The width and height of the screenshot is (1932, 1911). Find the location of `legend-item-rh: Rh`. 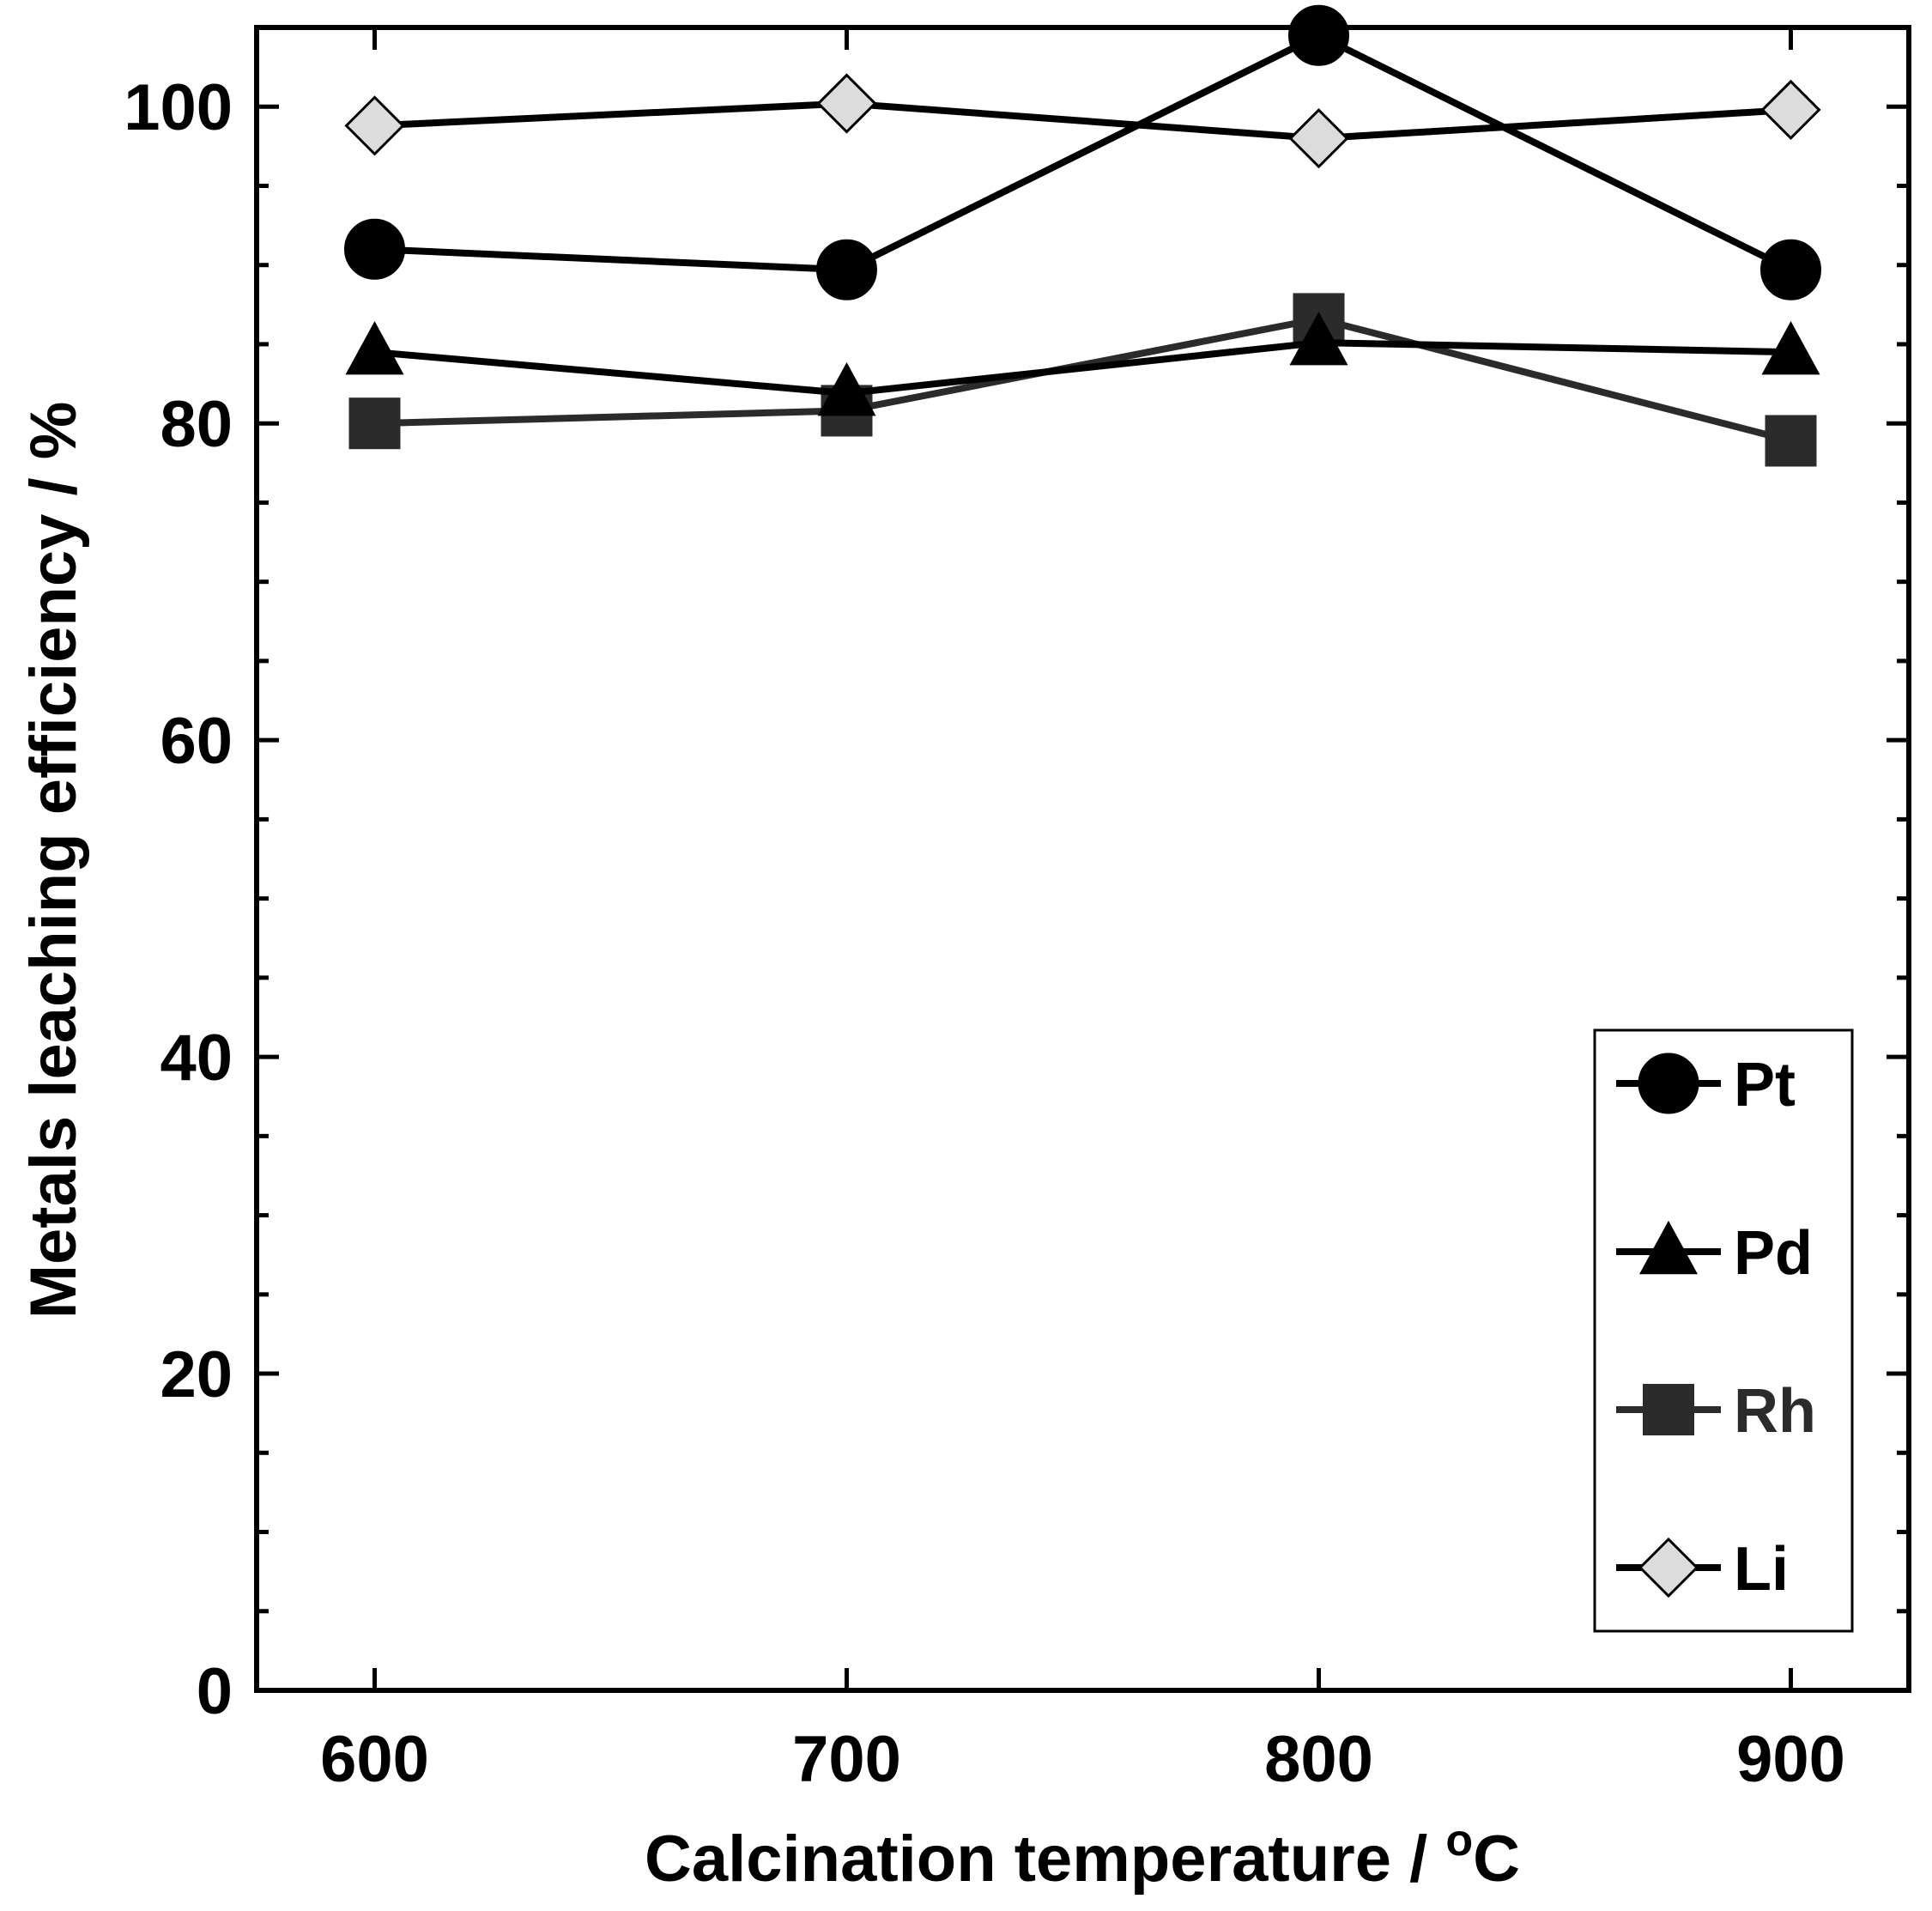

legend-item-rh: Rh is located at coordinates (1716, 1412).